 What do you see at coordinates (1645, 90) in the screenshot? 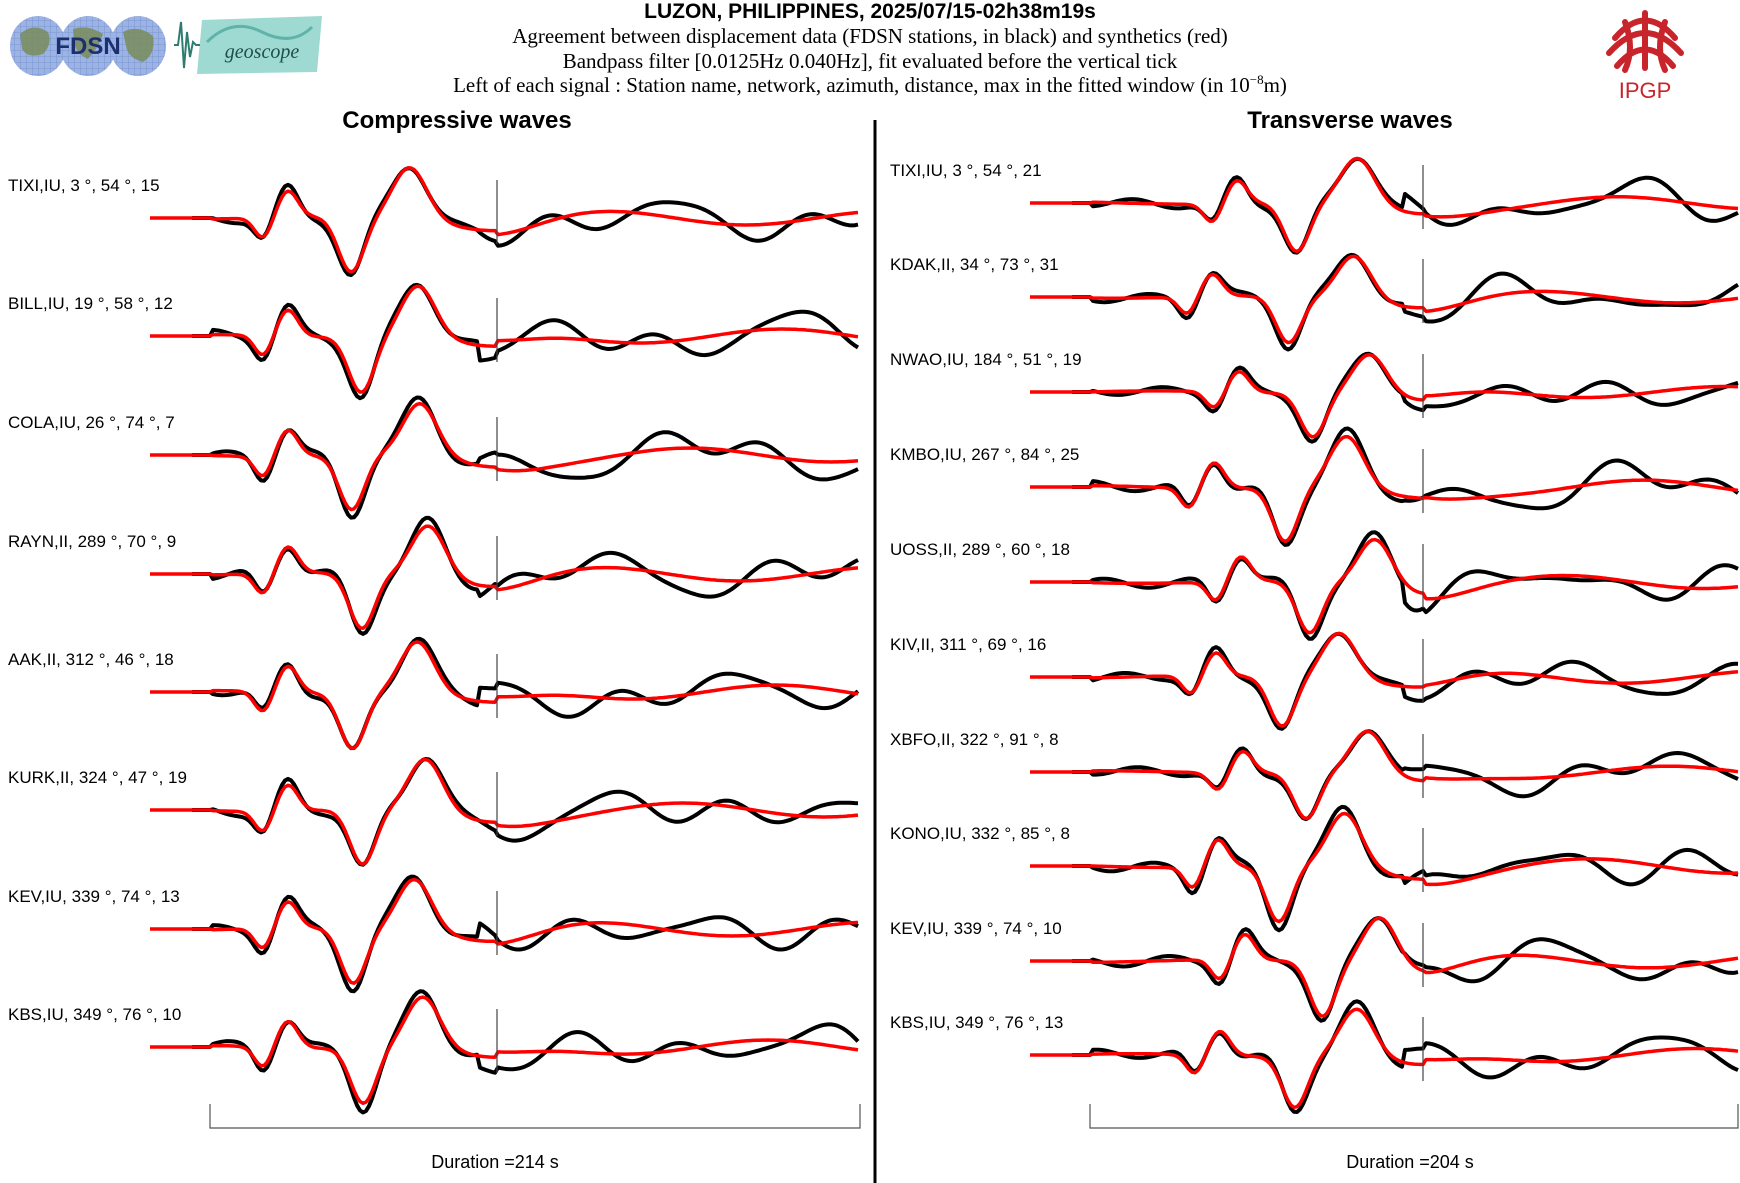
I see `ipgp-logo-text: IPGP` at bounding box center [1645, 90].